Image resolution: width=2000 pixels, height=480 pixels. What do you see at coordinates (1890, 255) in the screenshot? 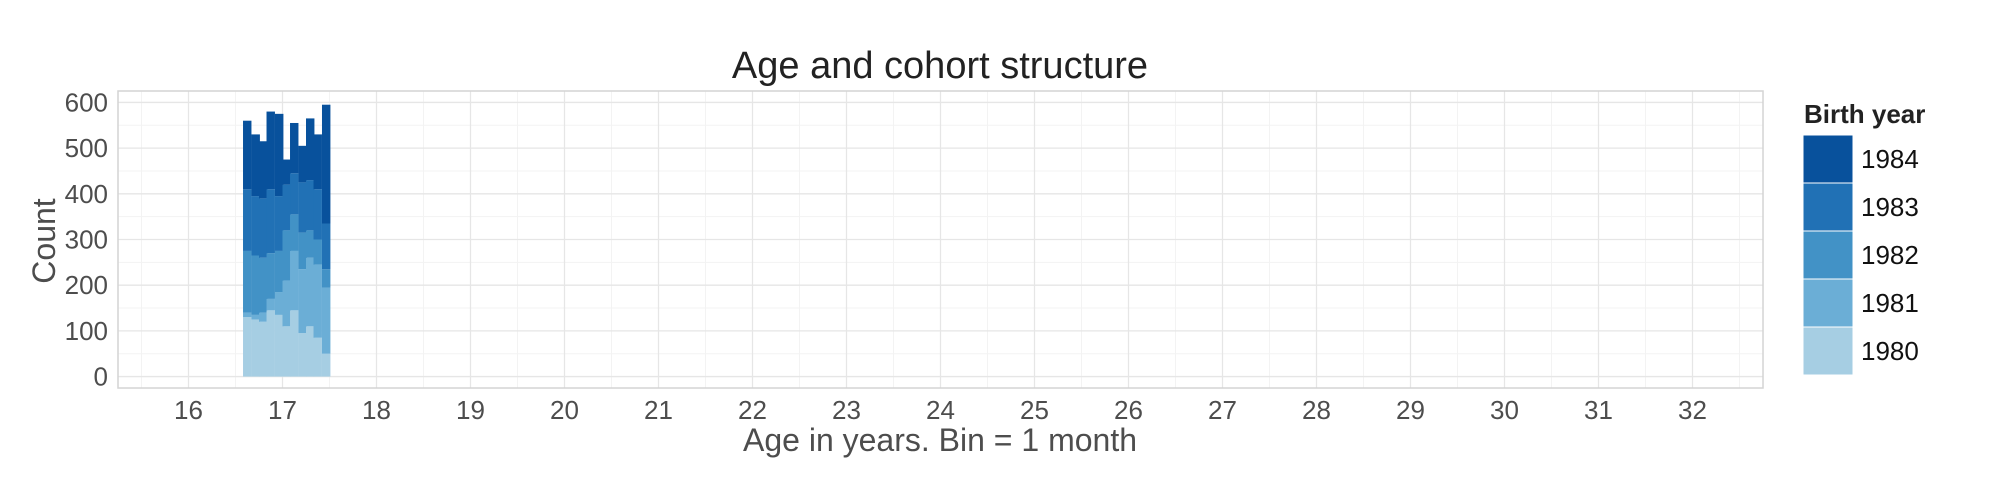
I see `legend-label-1982: 1982` at bounding box center [1890, 255].